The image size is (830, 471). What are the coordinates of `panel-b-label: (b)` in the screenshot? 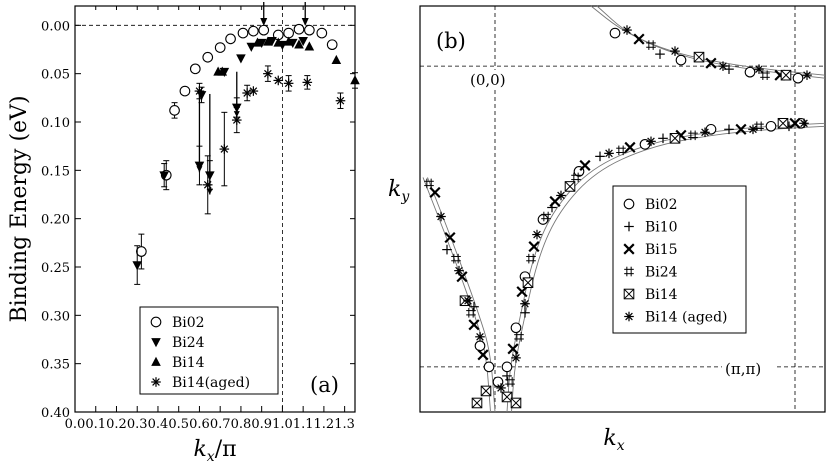 It's located at (451, 41).